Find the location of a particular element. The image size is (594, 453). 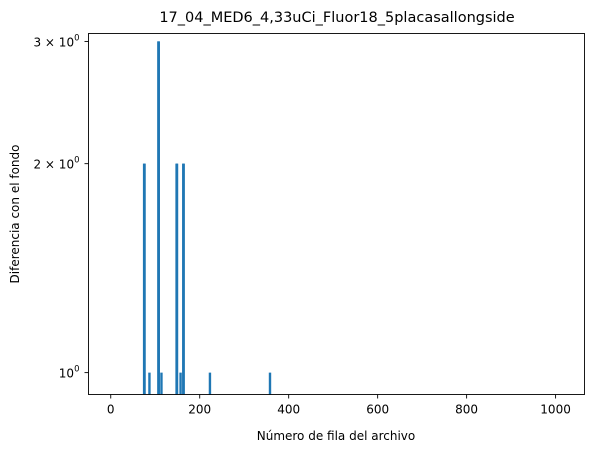

y-tick-label: 100 is located at coordinates (69, 373).